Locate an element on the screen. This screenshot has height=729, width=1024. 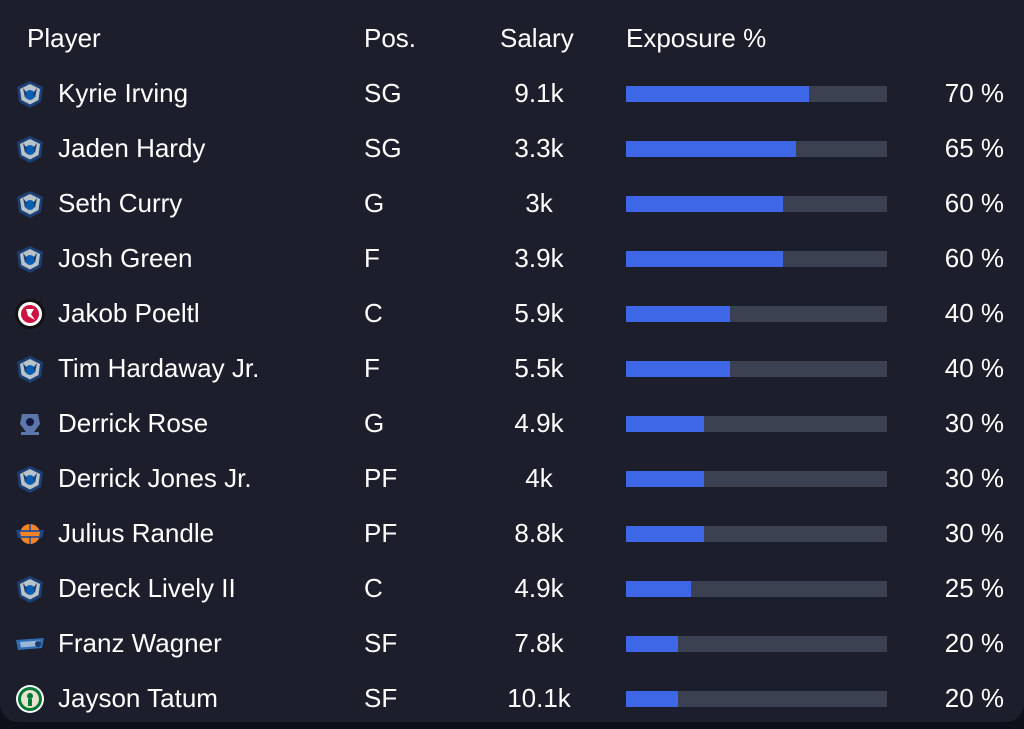
celtics-logo-icon is located at coordinates (30, 699).